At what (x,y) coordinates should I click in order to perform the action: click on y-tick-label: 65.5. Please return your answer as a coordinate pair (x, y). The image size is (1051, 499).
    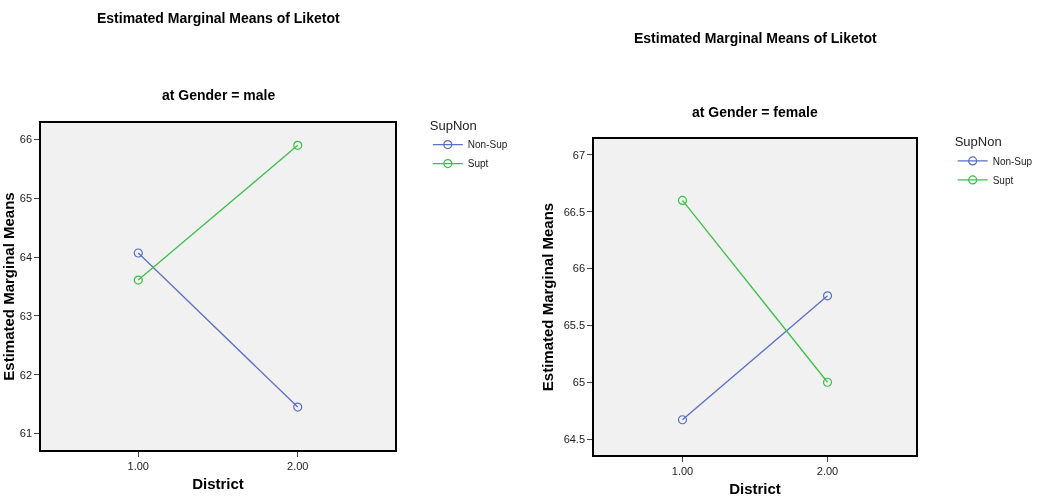
    Looking at the image, I should click on (574, 325).